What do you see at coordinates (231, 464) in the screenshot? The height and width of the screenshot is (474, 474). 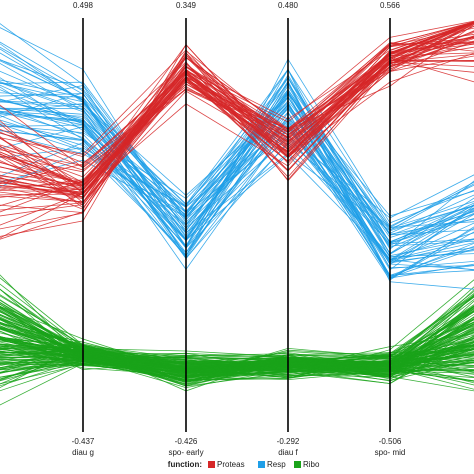 I see `legend-entry-label: Proteas` at bounding box center [231, 464].